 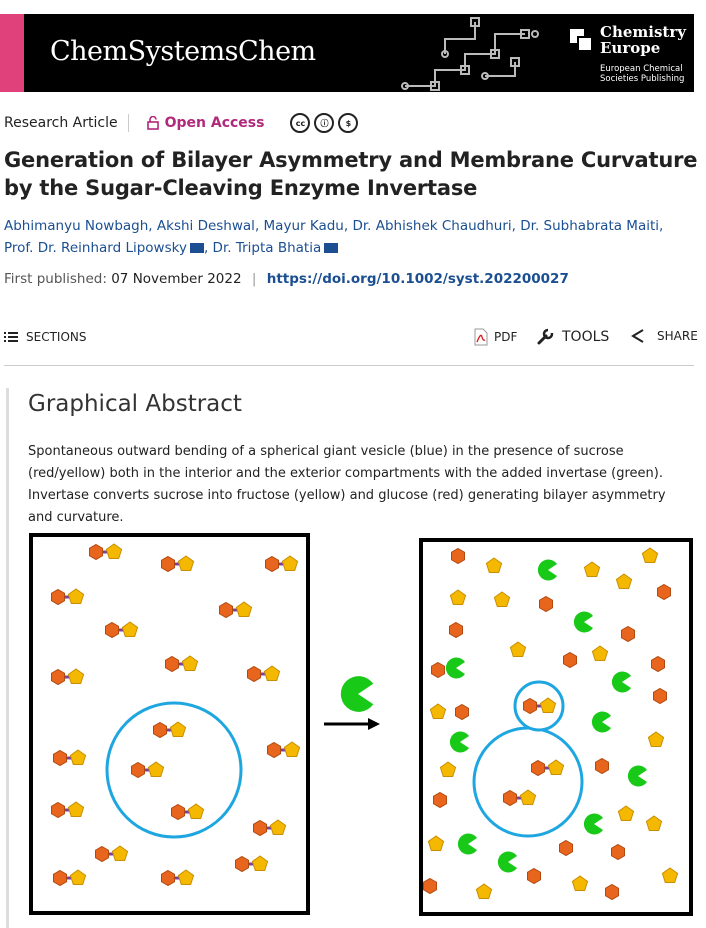 I want to click on molecule-decoration-icon, so click(x=470, y=54).